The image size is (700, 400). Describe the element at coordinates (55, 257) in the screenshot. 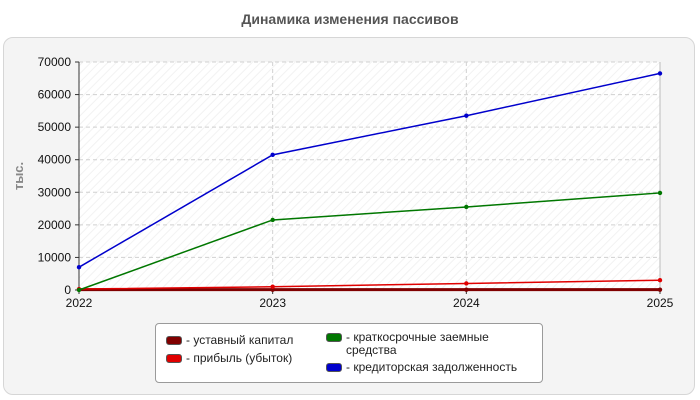

I see `y-tick-label: 10000` at that location.